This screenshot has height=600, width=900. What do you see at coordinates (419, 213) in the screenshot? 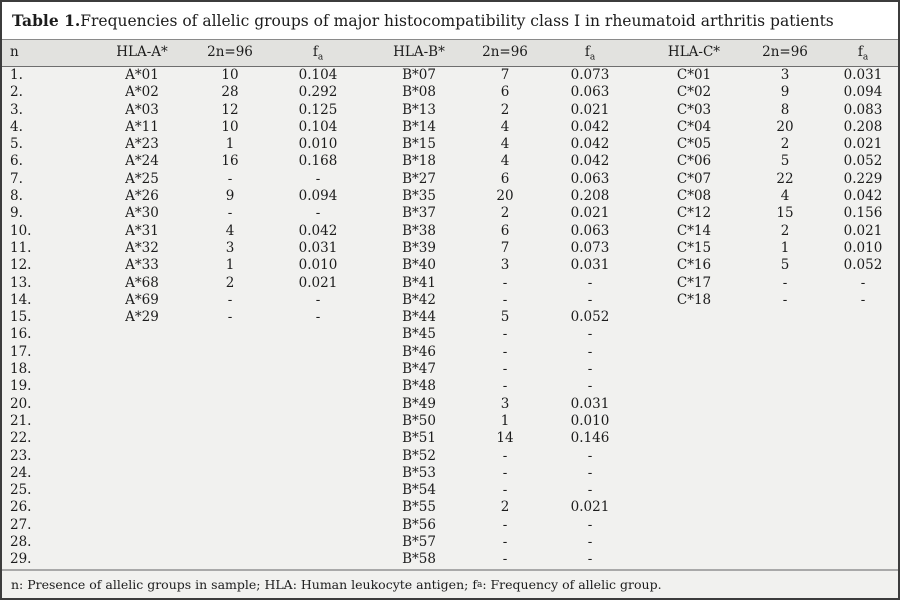
I see `cell: B*37` at bounding box center [419, 213].